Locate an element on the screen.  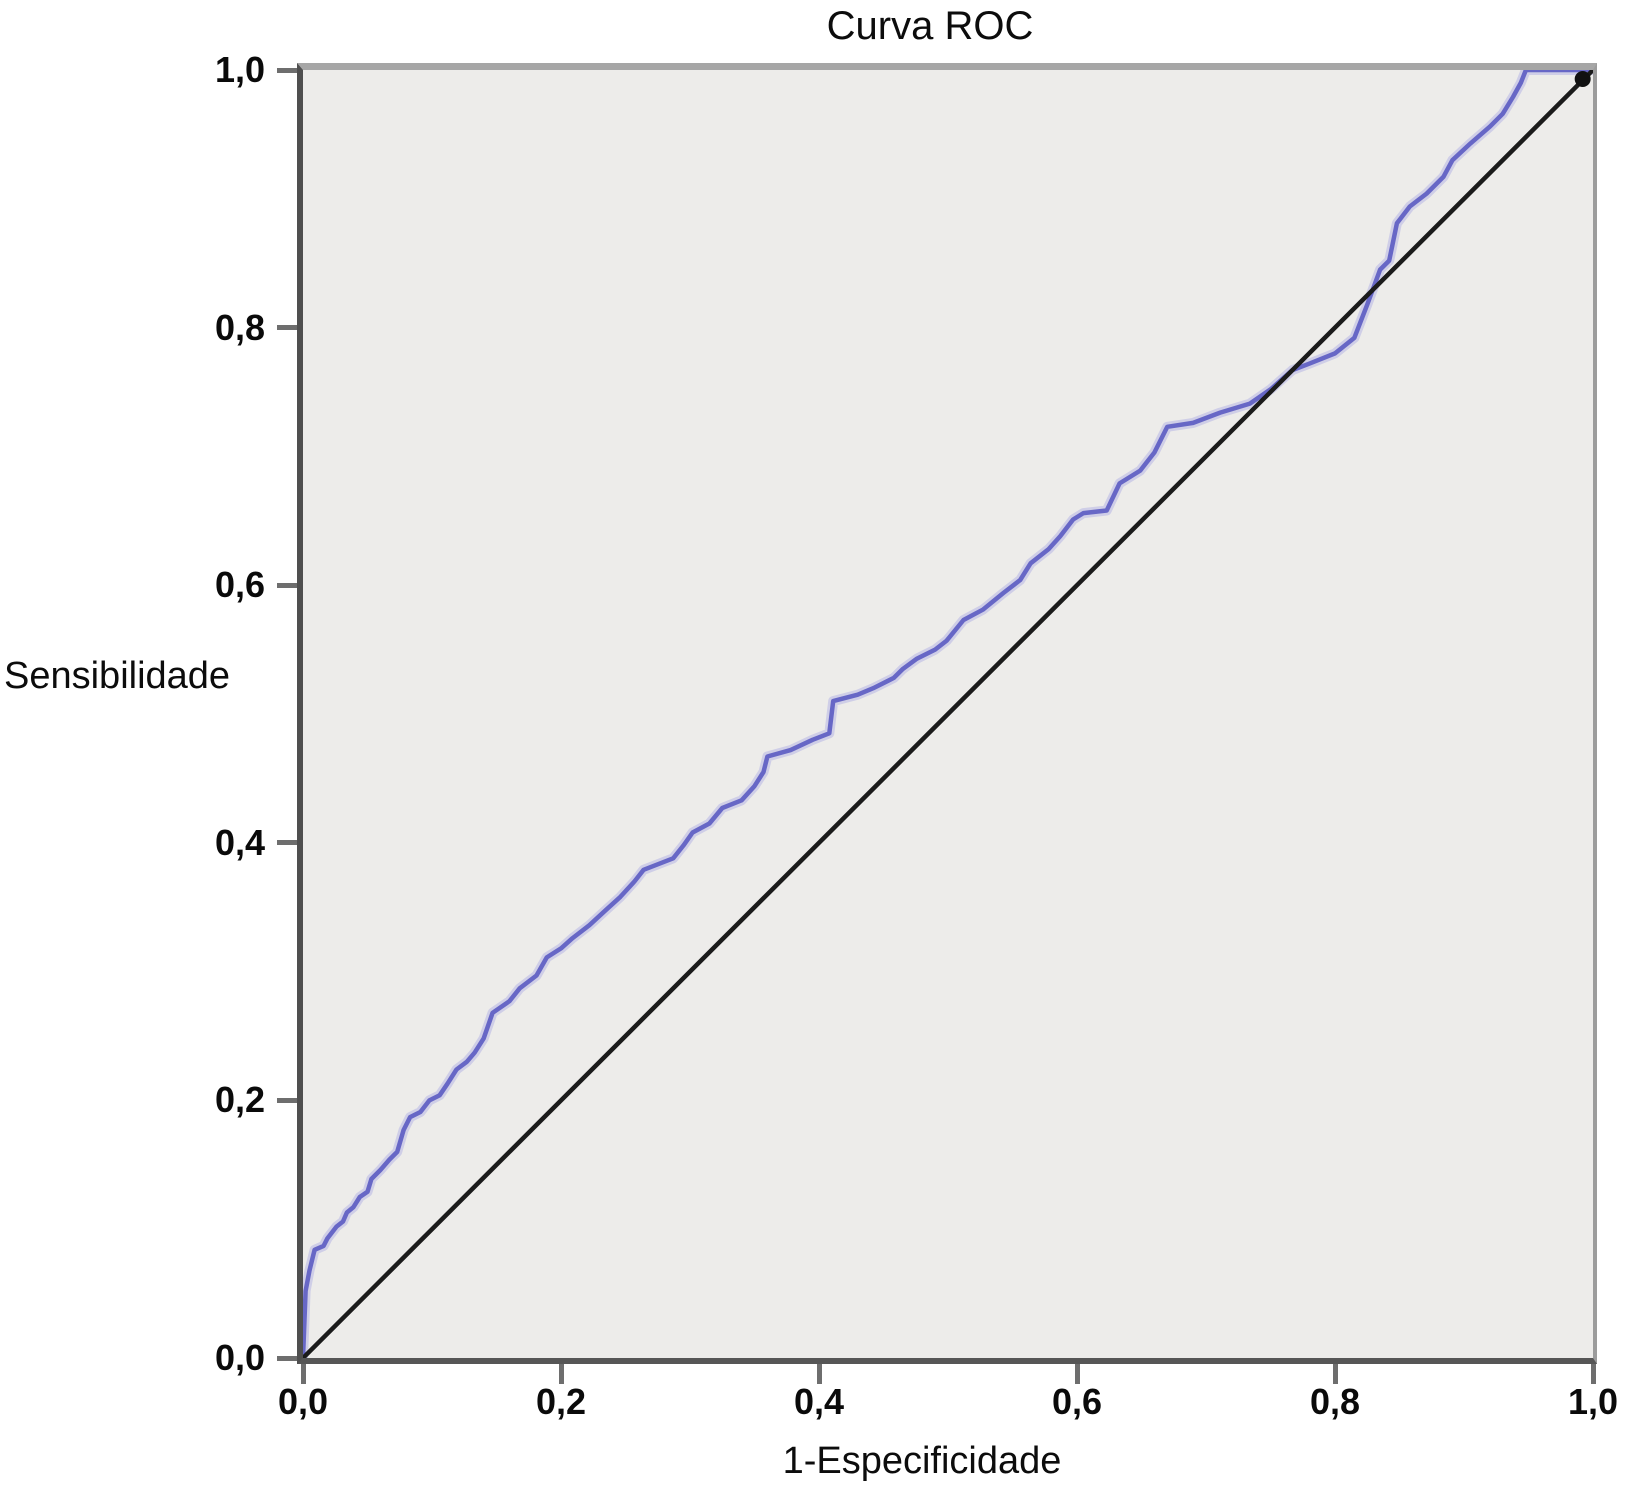
y-tick-label: 0,2 is located at coordinates (239, 1100).